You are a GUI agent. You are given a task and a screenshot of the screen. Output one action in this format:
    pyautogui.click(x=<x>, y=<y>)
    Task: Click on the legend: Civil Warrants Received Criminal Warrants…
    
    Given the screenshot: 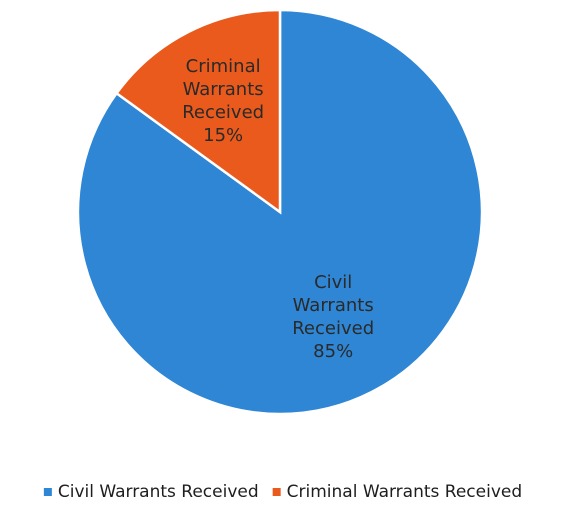 What is the action you would take?
    pyautogui.click(x=282, y=492)
    